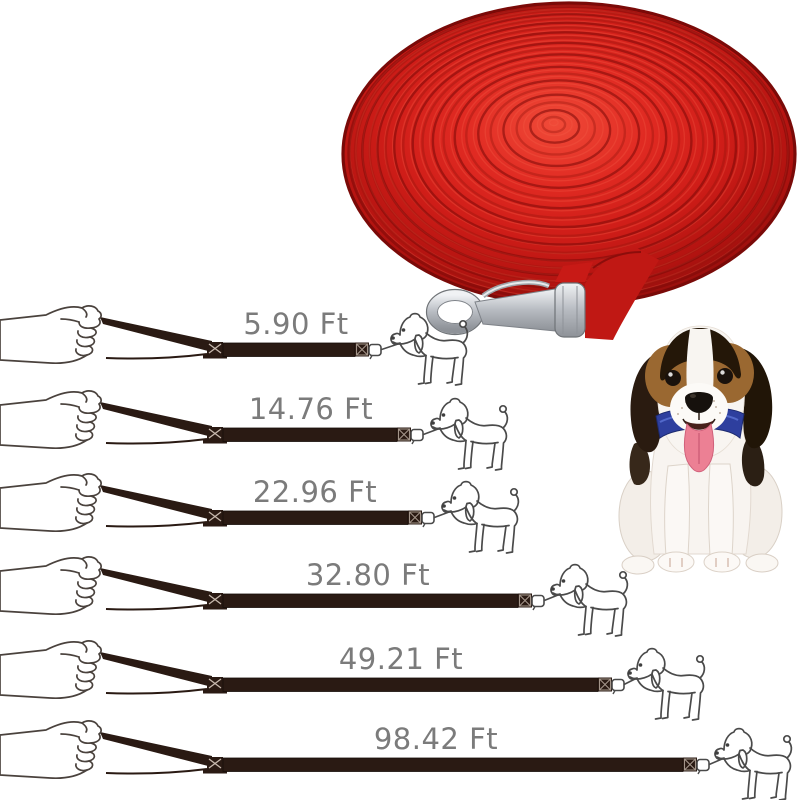 This screenshot has width=800, height=800. What do you see at coordinates (315, 492) in the screenshot?
I see `length-label: 22.96 Ft` at bounding box center [315, 492].